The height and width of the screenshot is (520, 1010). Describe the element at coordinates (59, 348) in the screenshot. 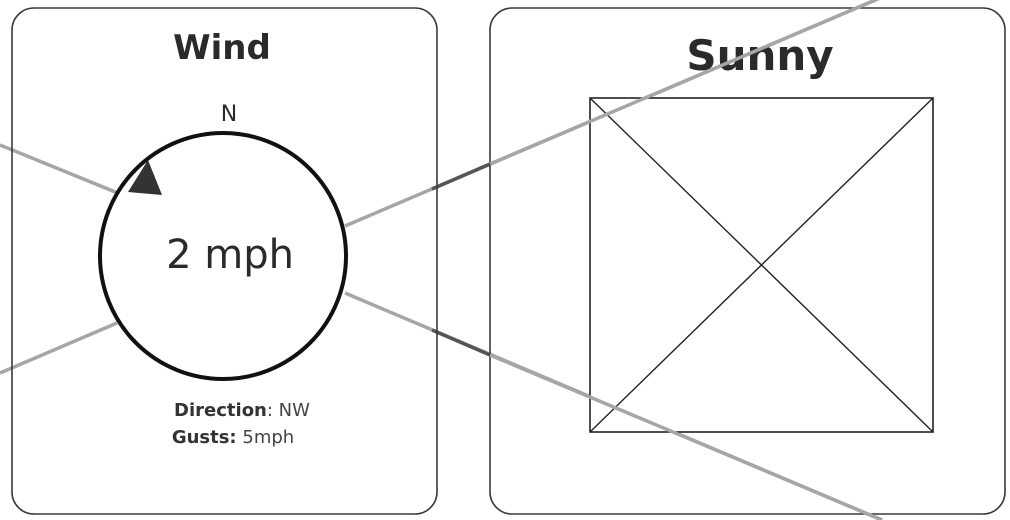

I see `connector-line-lower-left` at that location.